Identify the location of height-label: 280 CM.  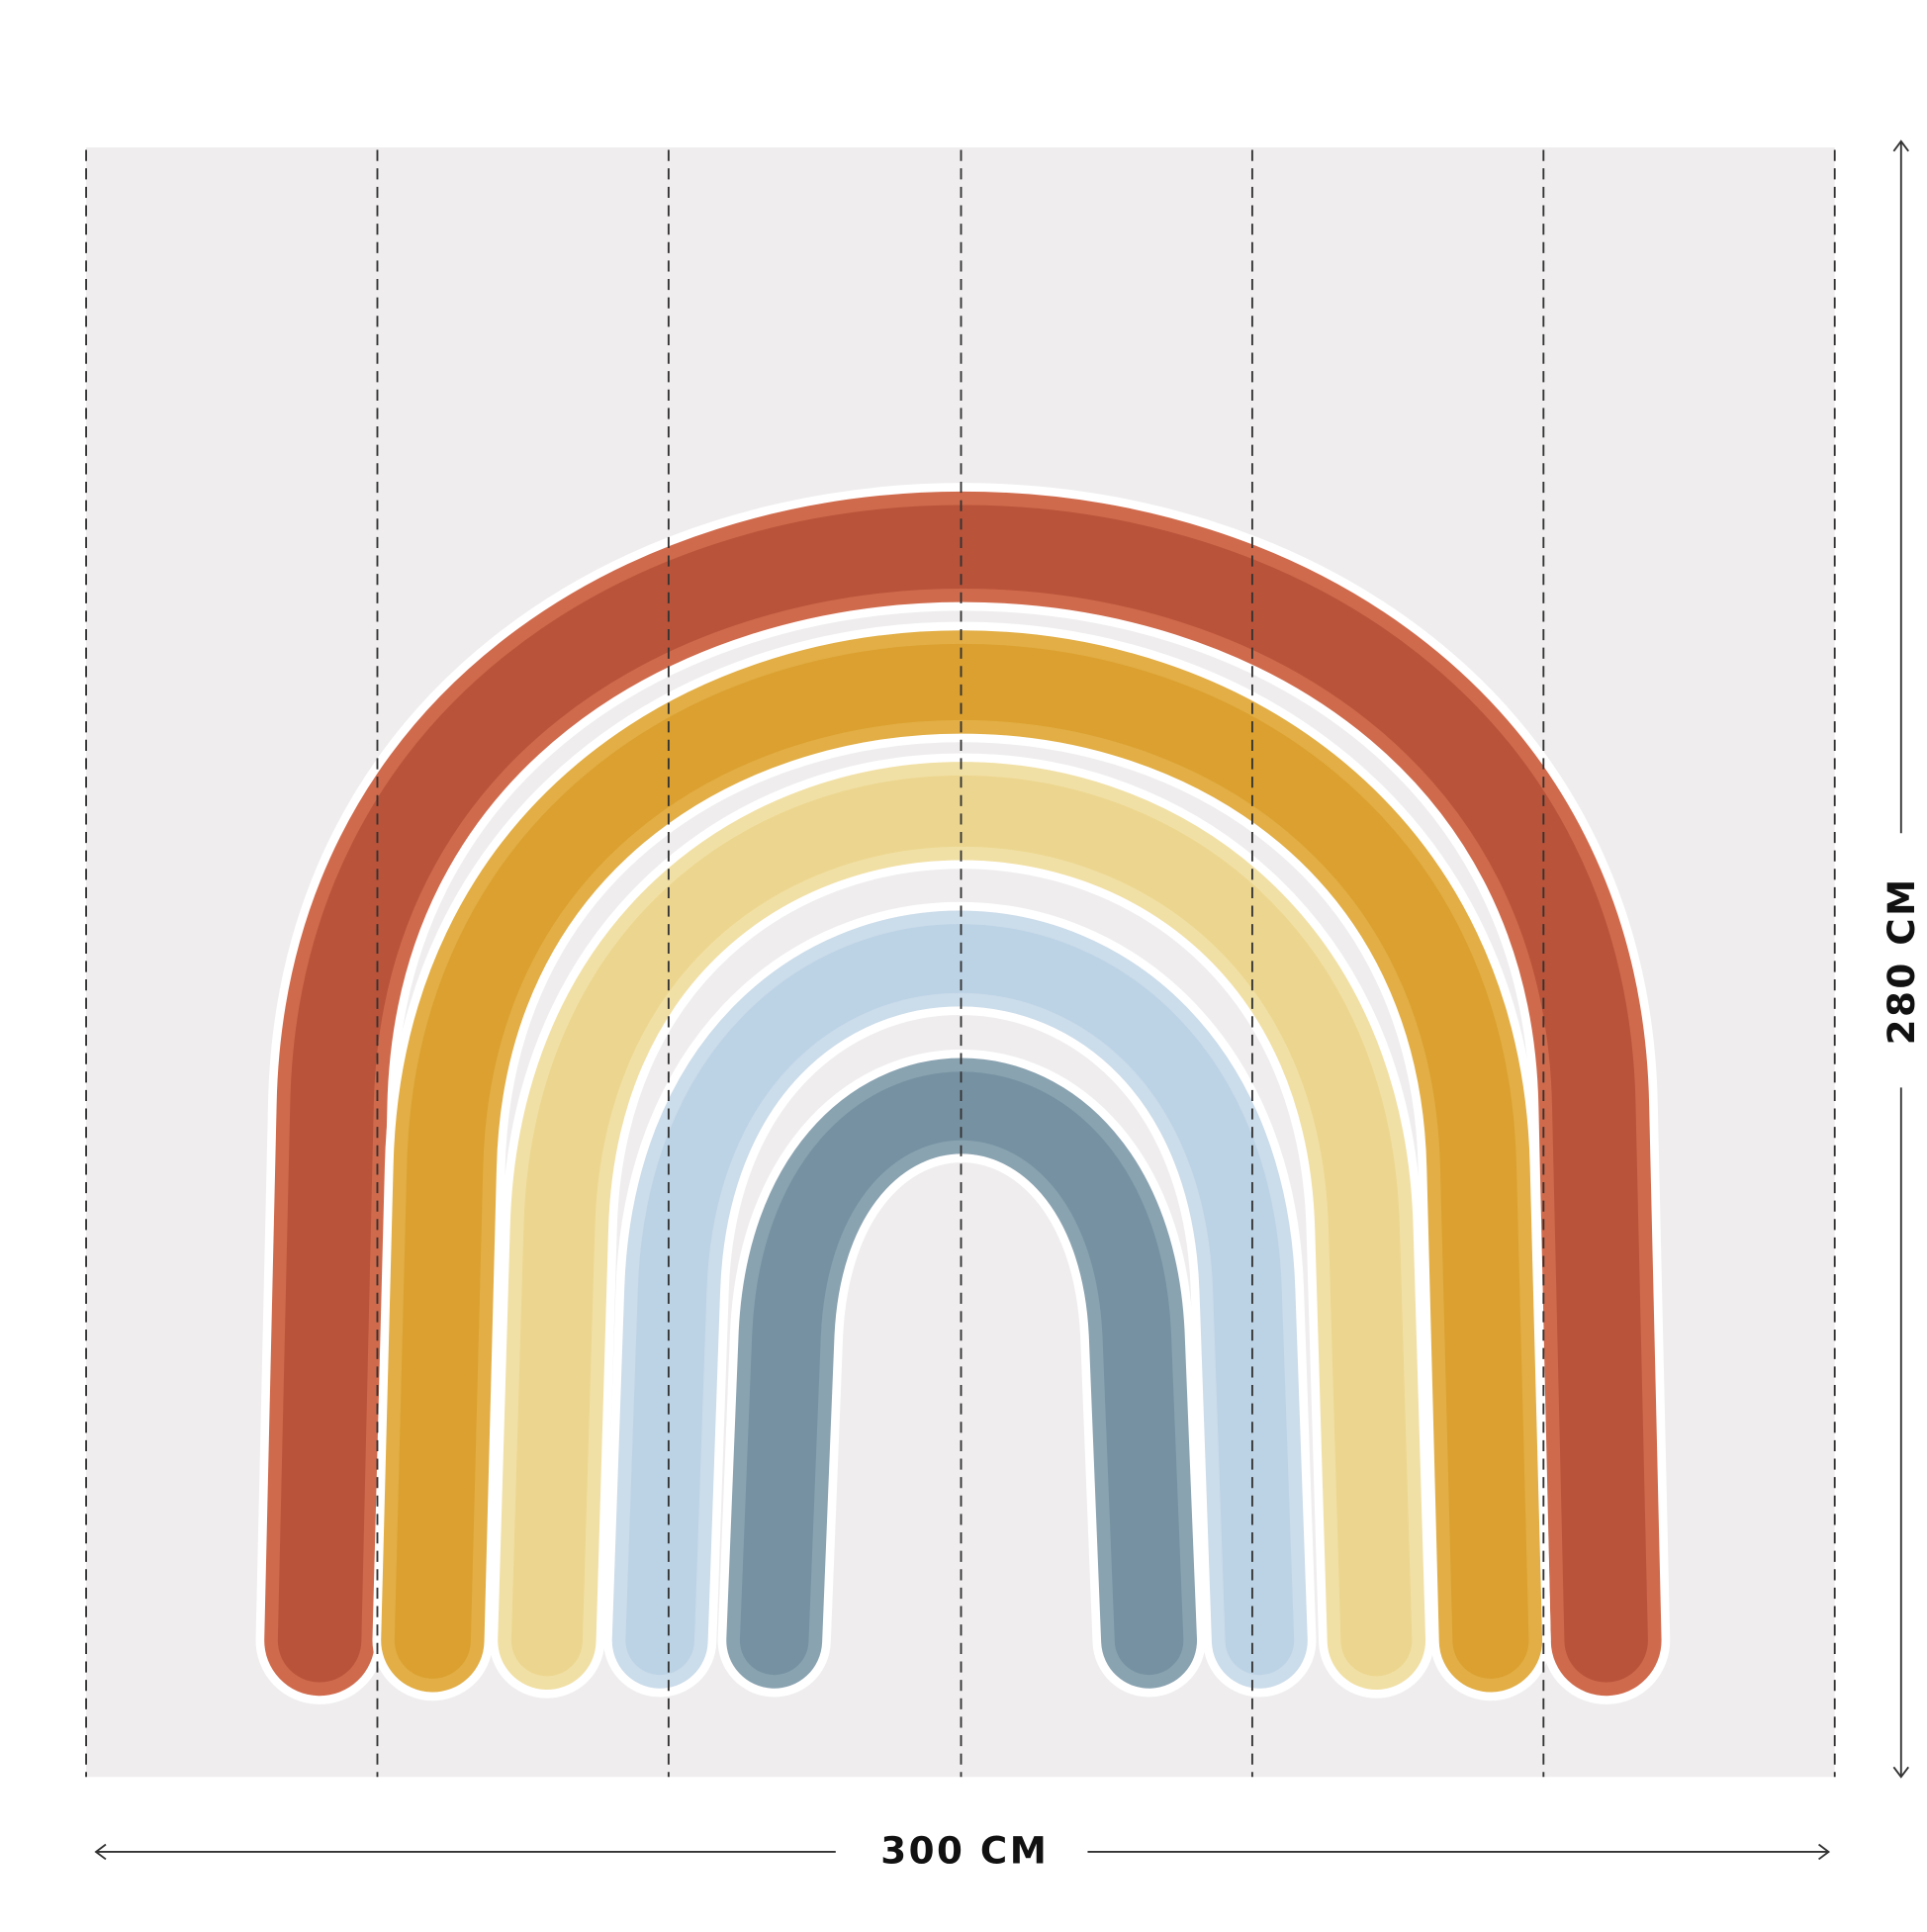
(1901, 960).